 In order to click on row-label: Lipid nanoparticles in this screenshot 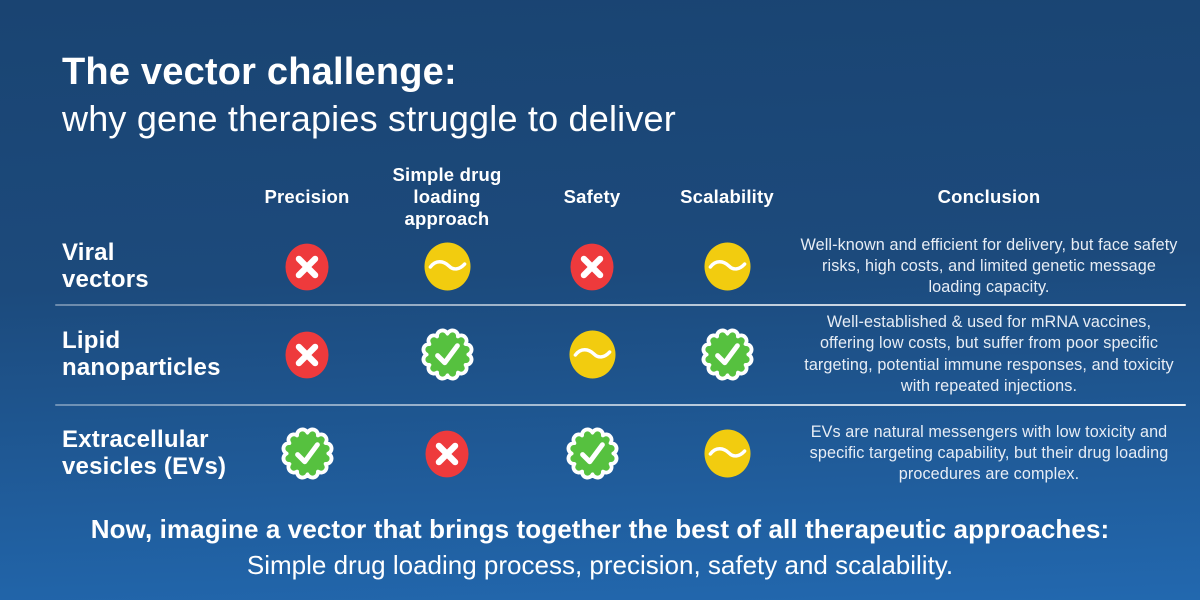, I will do `click(141, 354)`.